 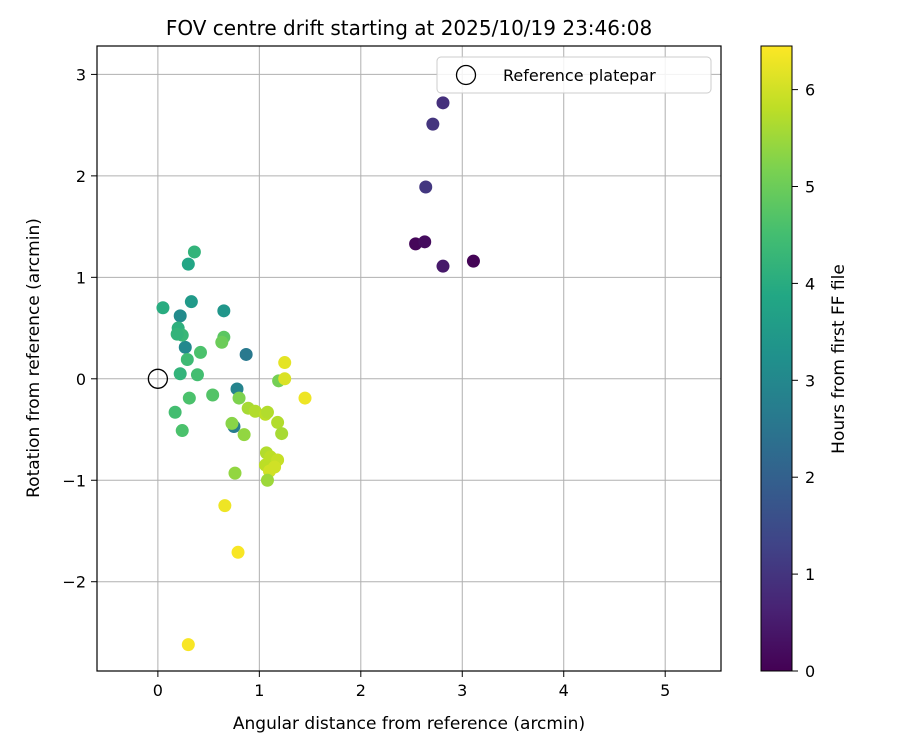 What do you see at coordinates (34, 358) in the screenshot?
I see `y-axis-label: Rotation from reference (arcmin)` at bounding box center [34, 358].